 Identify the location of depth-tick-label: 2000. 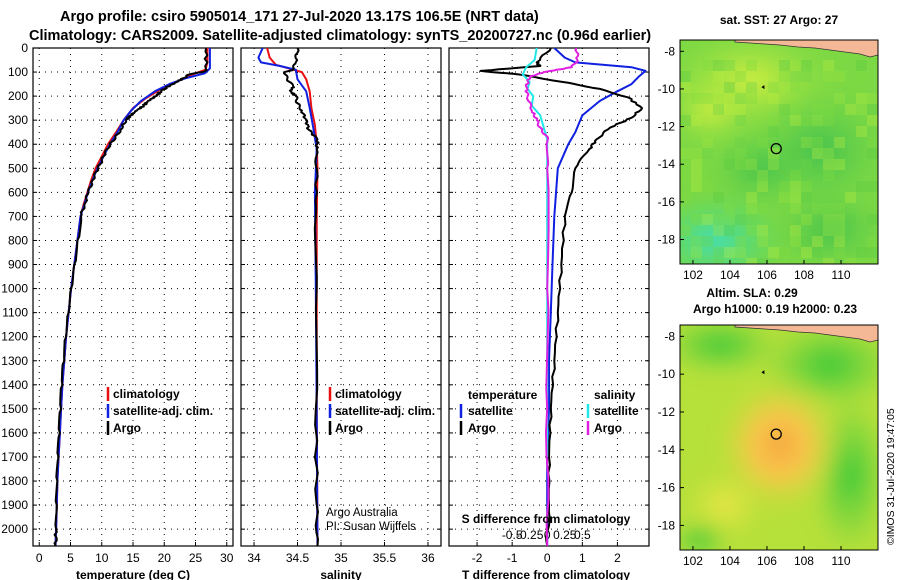
(14, 529).